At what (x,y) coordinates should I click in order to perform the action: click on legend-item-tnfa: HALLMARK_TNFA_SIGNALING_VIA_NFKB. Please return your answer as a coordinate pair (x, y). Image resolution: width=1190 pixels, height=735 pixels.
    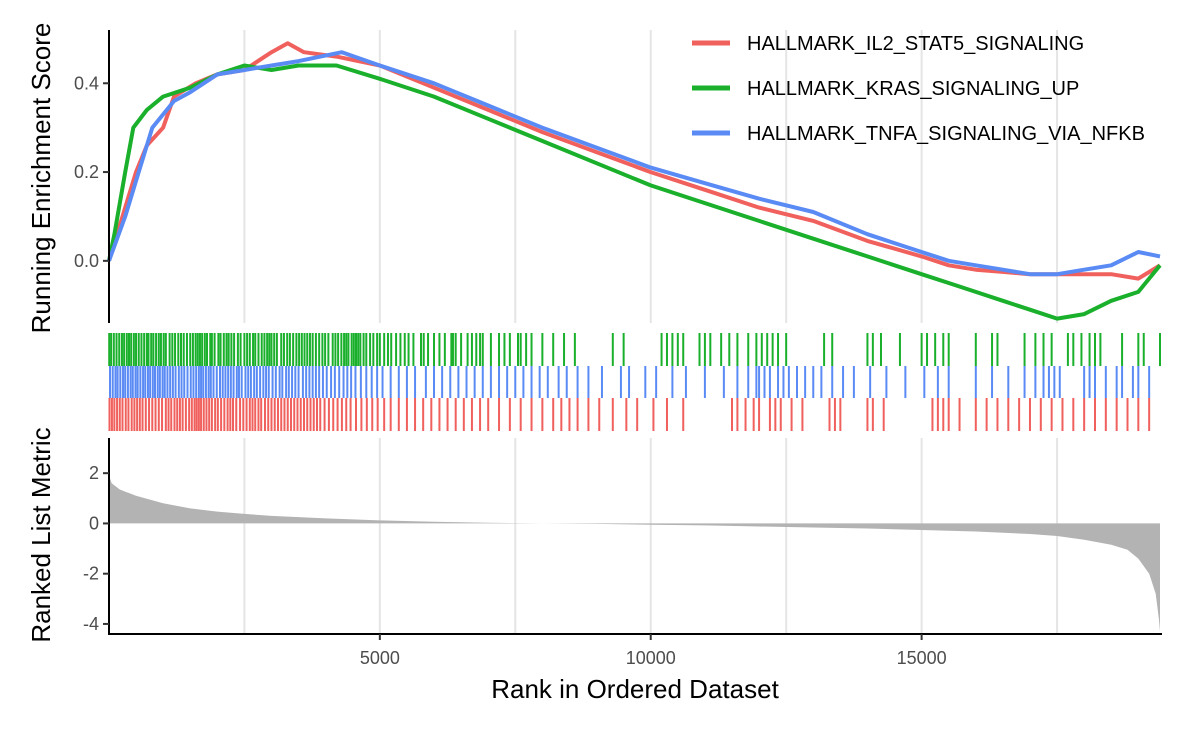
    Looking at the image, I should click on (918, 134).